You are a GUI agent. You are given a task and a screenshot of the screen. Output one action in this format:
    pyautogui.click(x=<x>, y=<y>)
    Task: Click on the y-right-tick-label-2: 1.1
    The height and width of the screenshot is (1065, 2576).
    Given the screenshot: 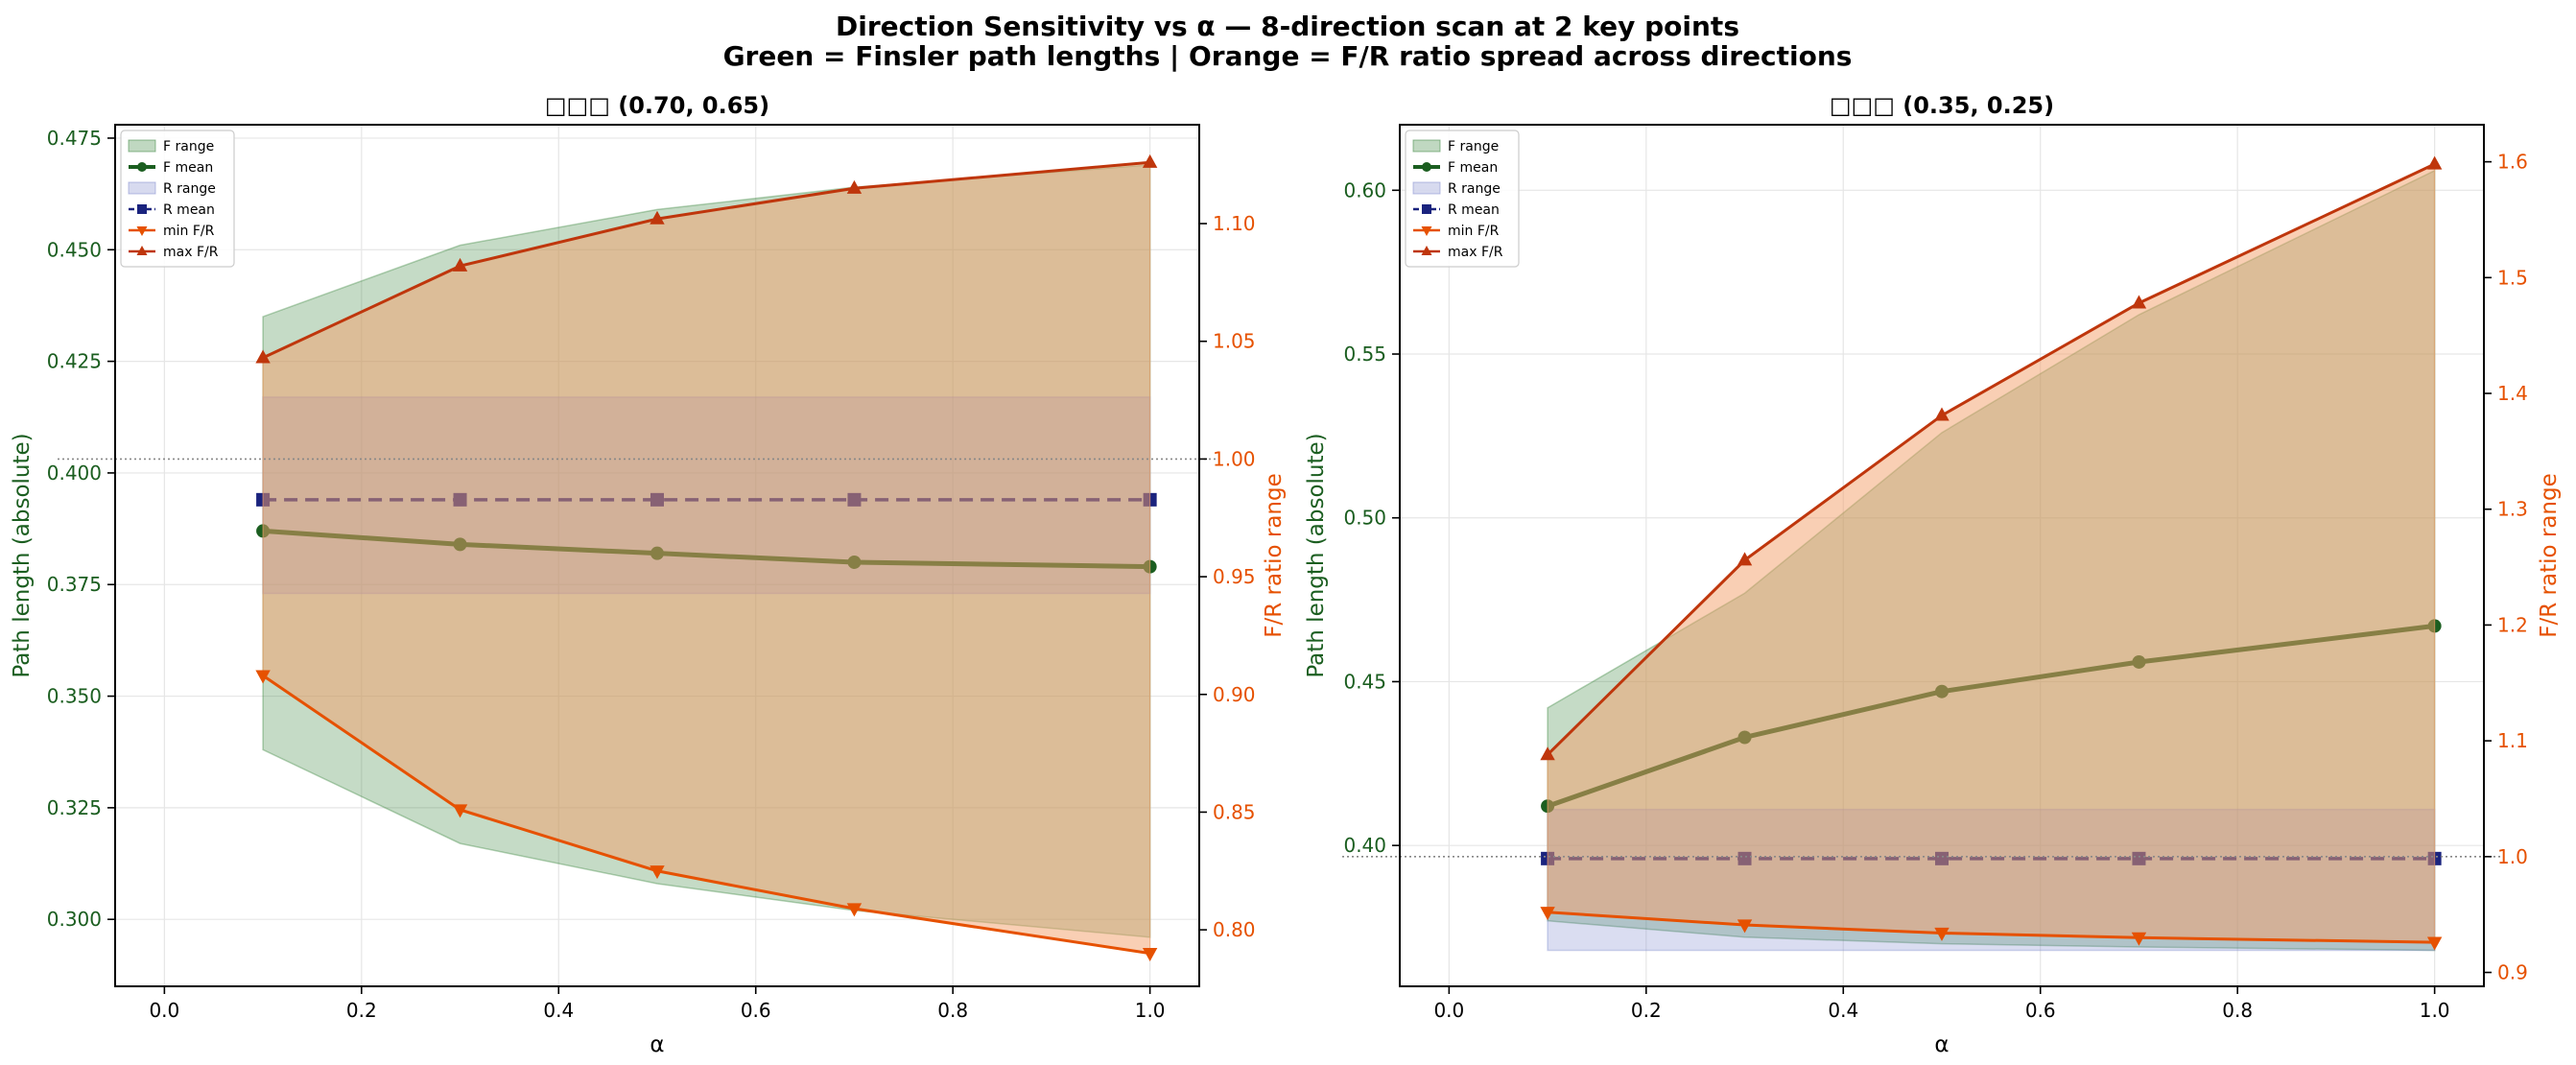 What is the action you would take?
    pyautogui.click(x=2513, y=740)
    